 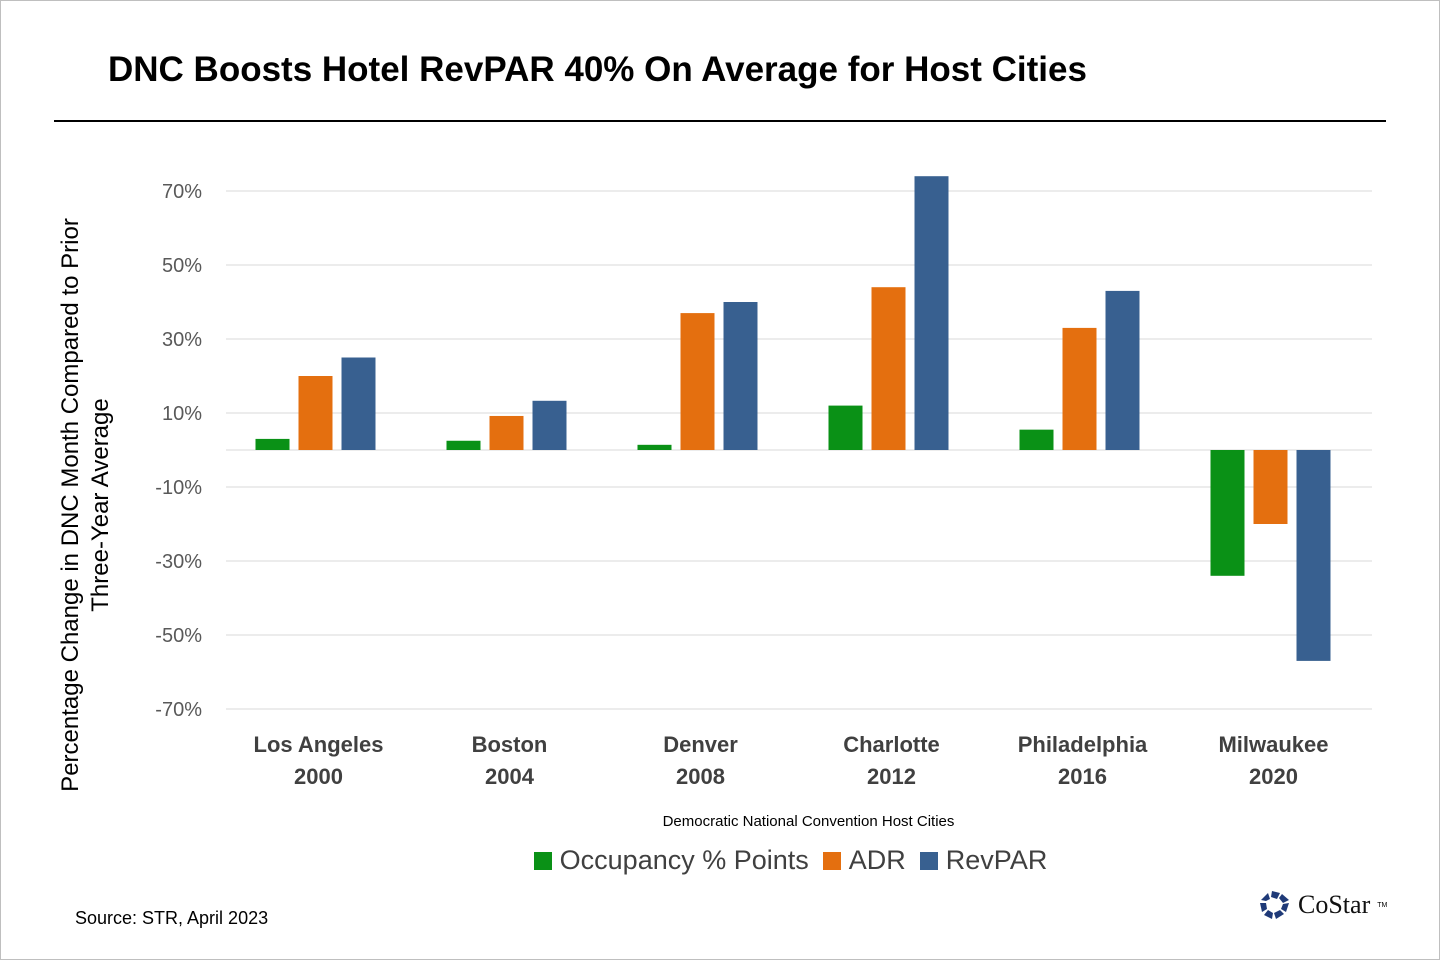 I want to click on y-tick-label: -50%, so click(x=178, y=636).